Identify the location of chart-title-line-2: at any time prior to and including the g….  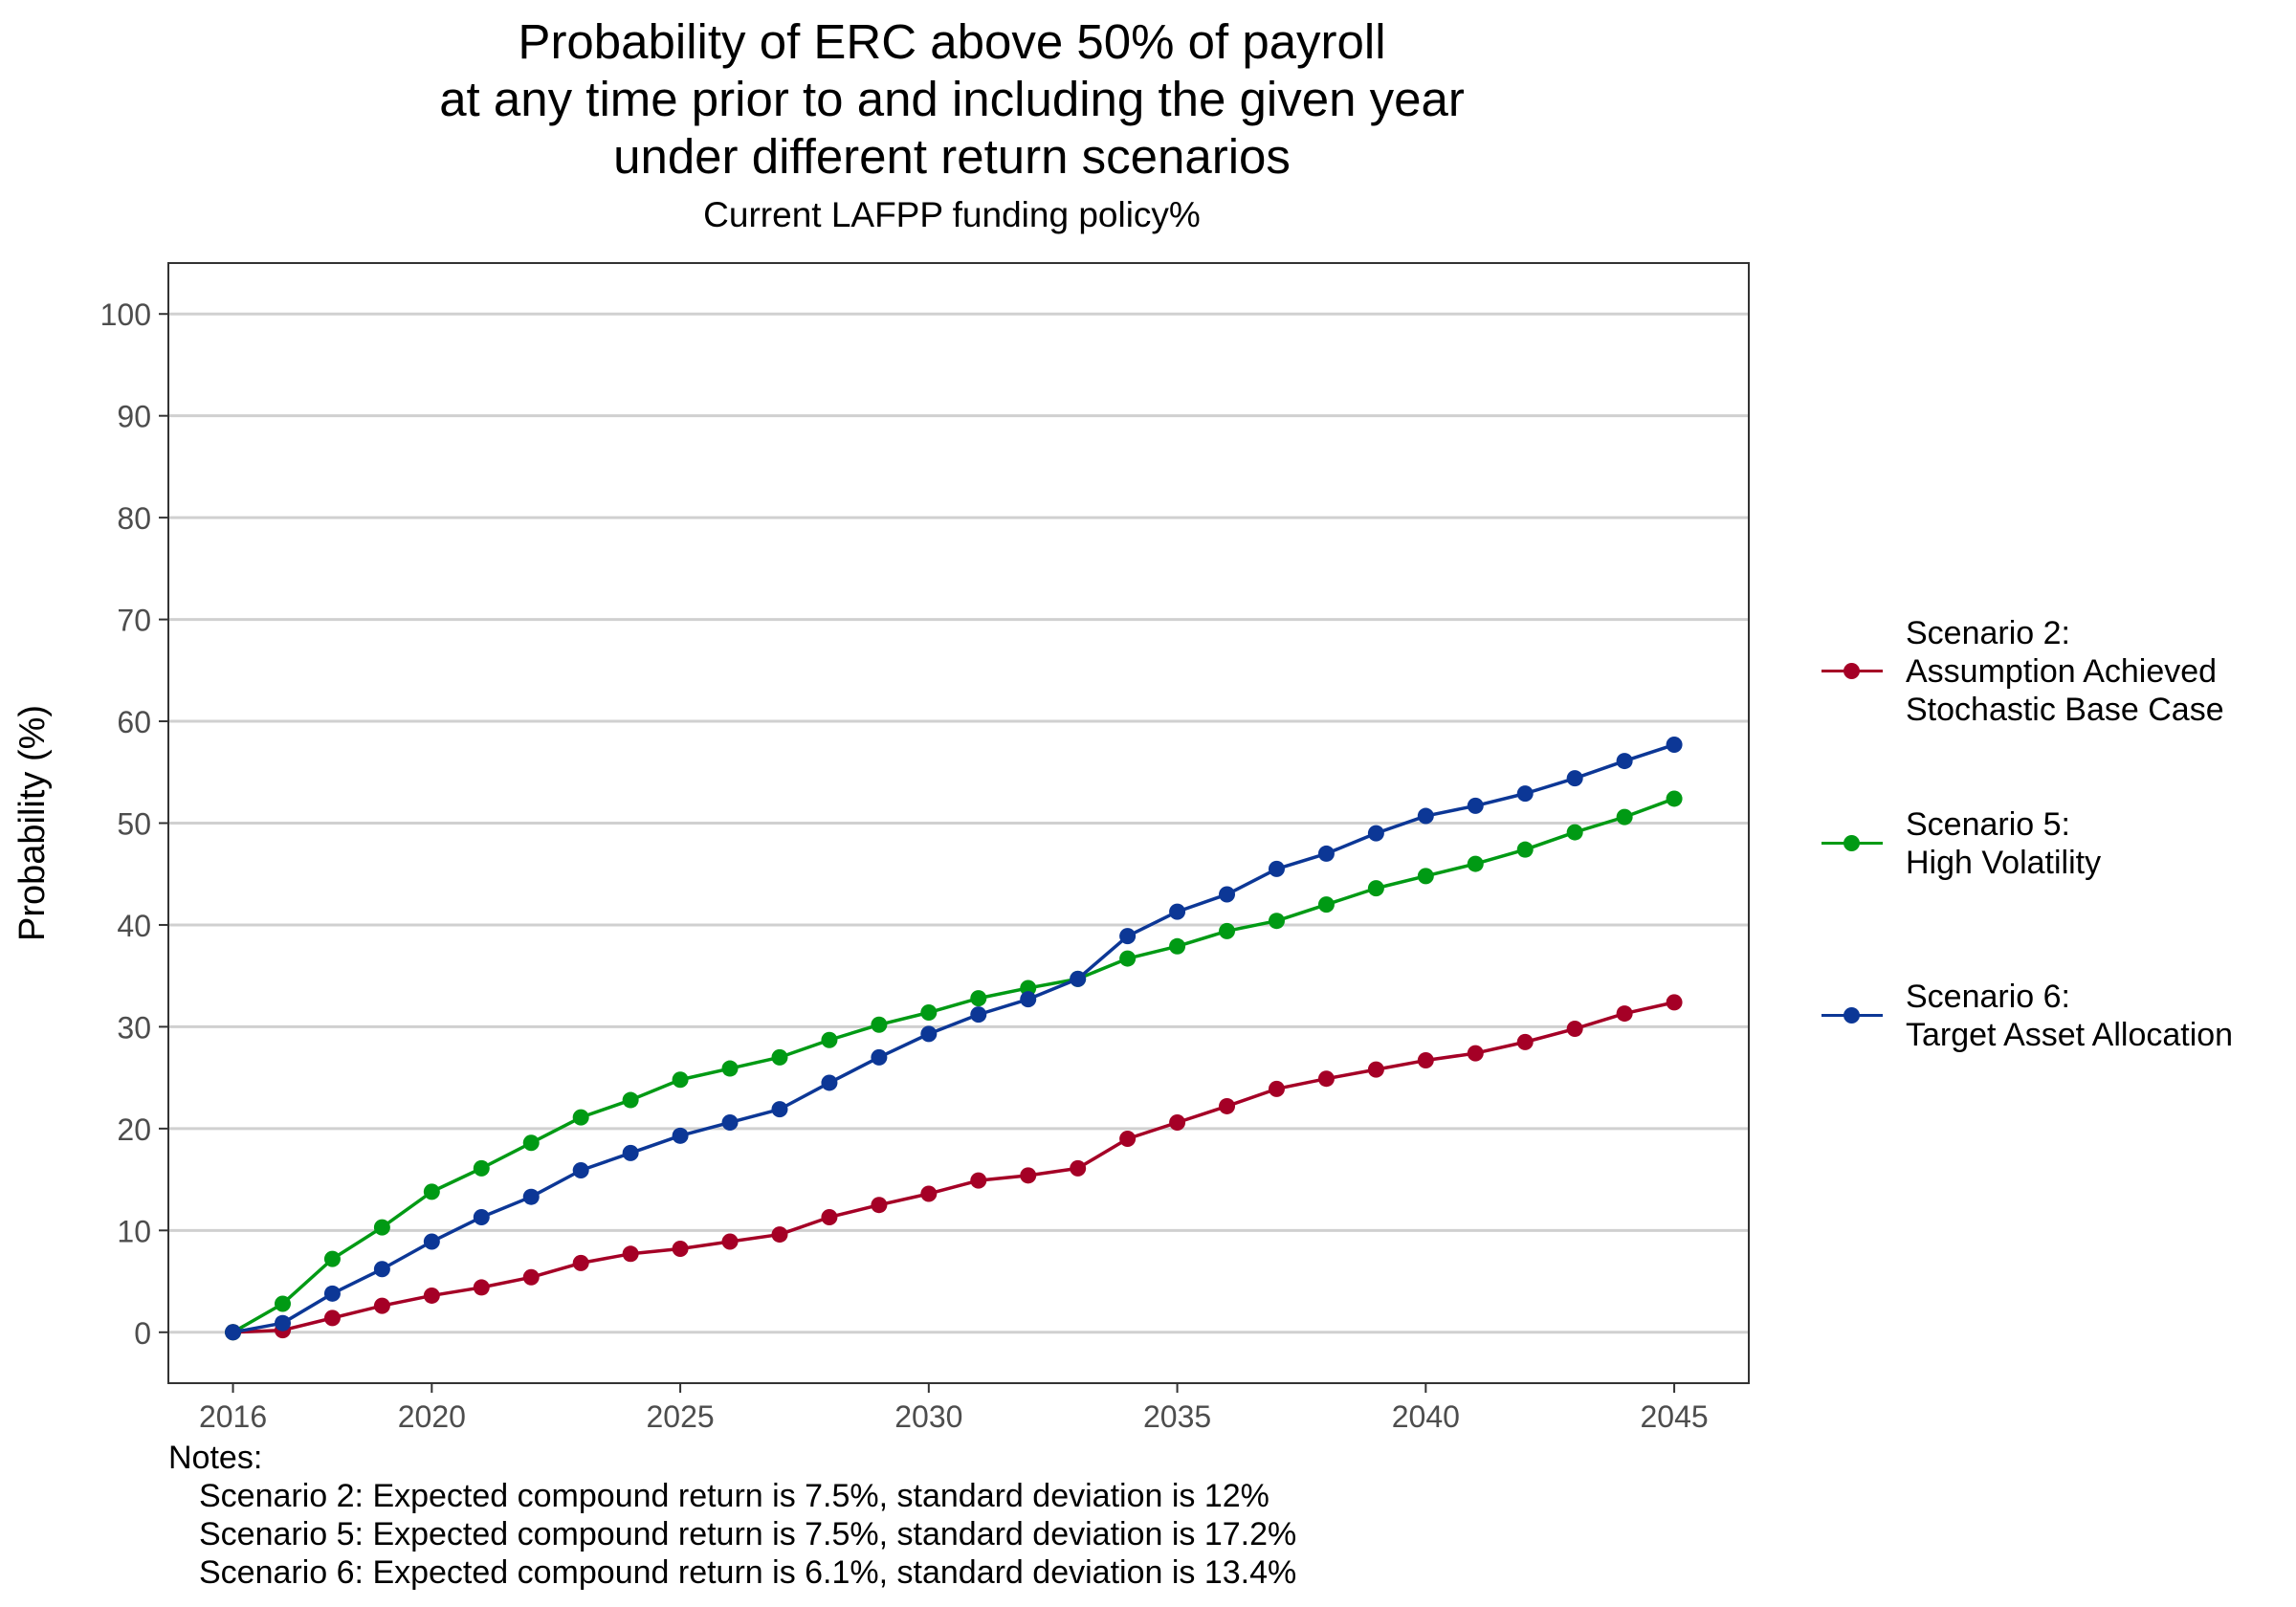
(952, 99).